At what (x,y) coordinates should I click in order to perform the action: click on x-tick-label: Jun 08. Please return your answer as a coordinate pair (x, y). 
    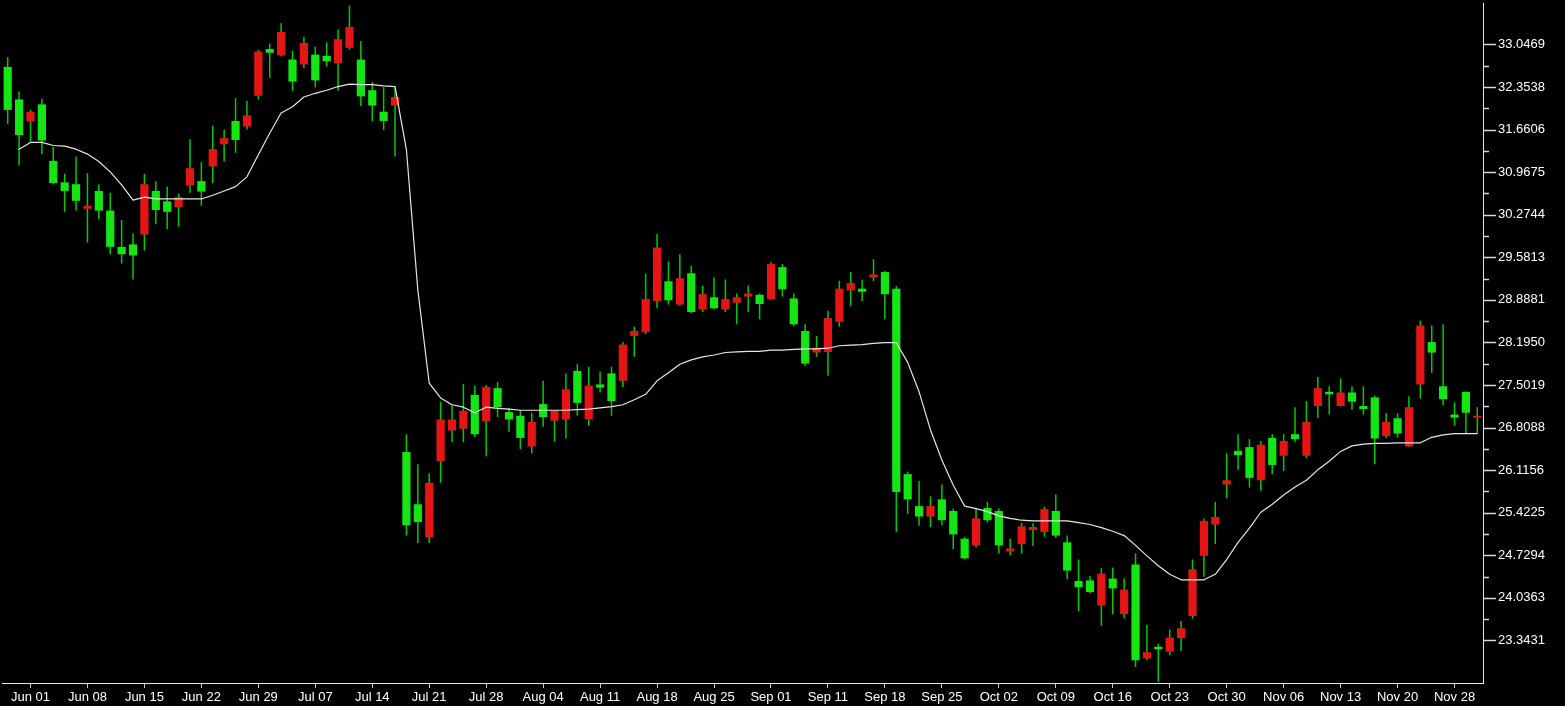
    Looking at the image, I should click on (87, 697).